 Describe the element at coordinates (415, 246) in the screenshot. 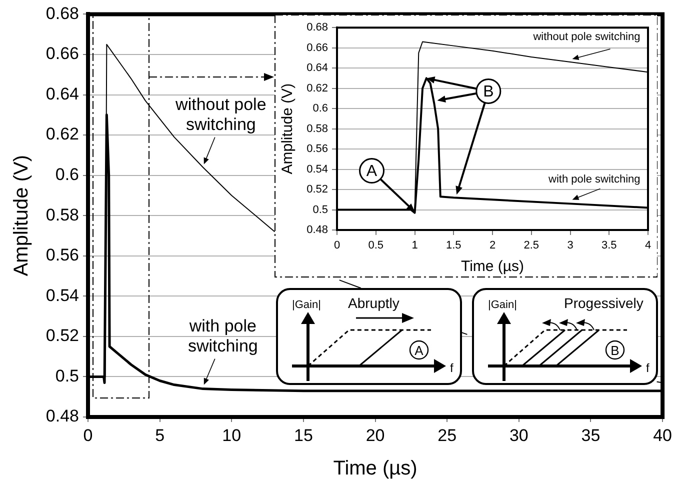

I see `x-tick-label: 1` at that location.